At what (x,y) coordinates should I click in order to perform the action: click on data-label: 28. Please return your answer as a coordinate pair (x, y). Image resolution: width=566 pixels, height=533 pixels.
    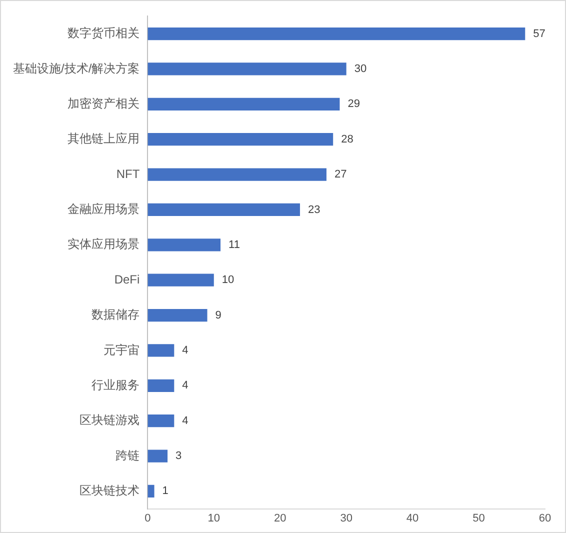
    Looking at the image, I should click on (347, 139).